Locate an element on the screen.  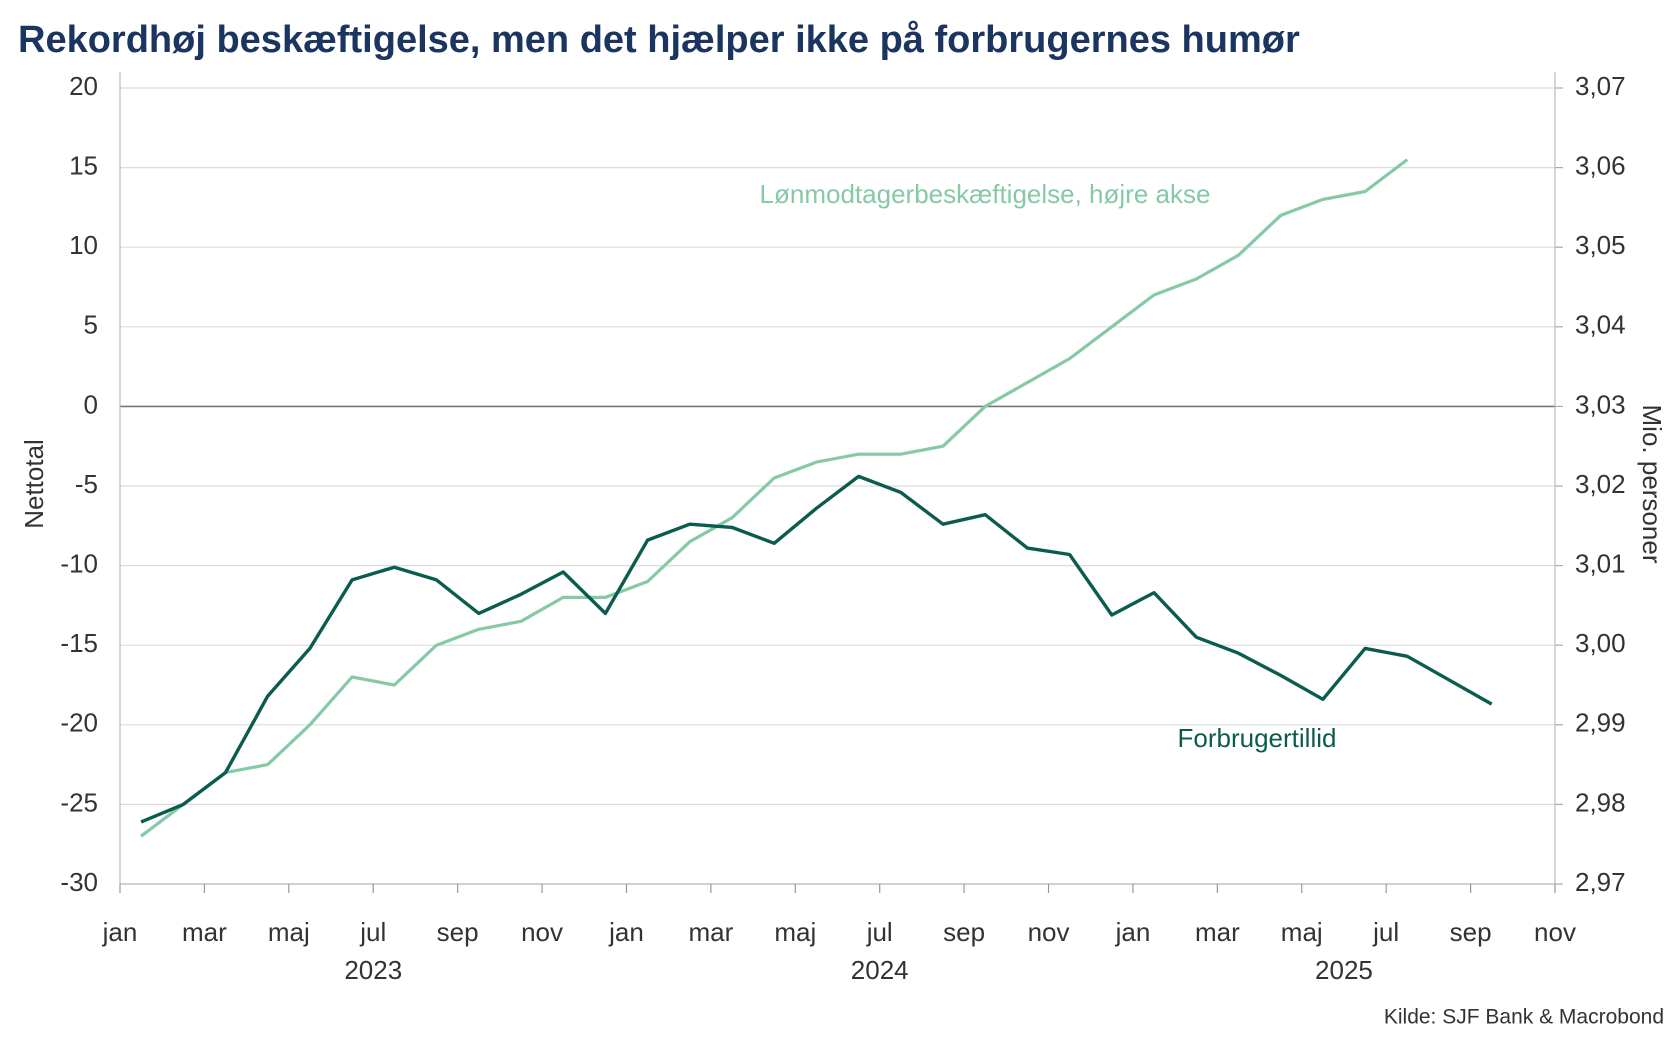
y2-tick-label: 2,99 is located at coordinates (1600, 723).